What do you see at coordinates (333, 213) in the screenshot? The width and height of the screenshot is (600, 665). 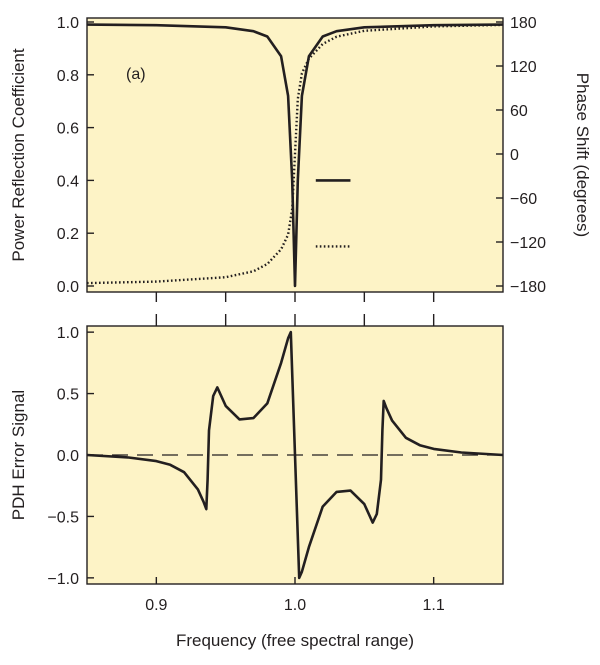 I see `top-legend` at bounding box center [333, 213].